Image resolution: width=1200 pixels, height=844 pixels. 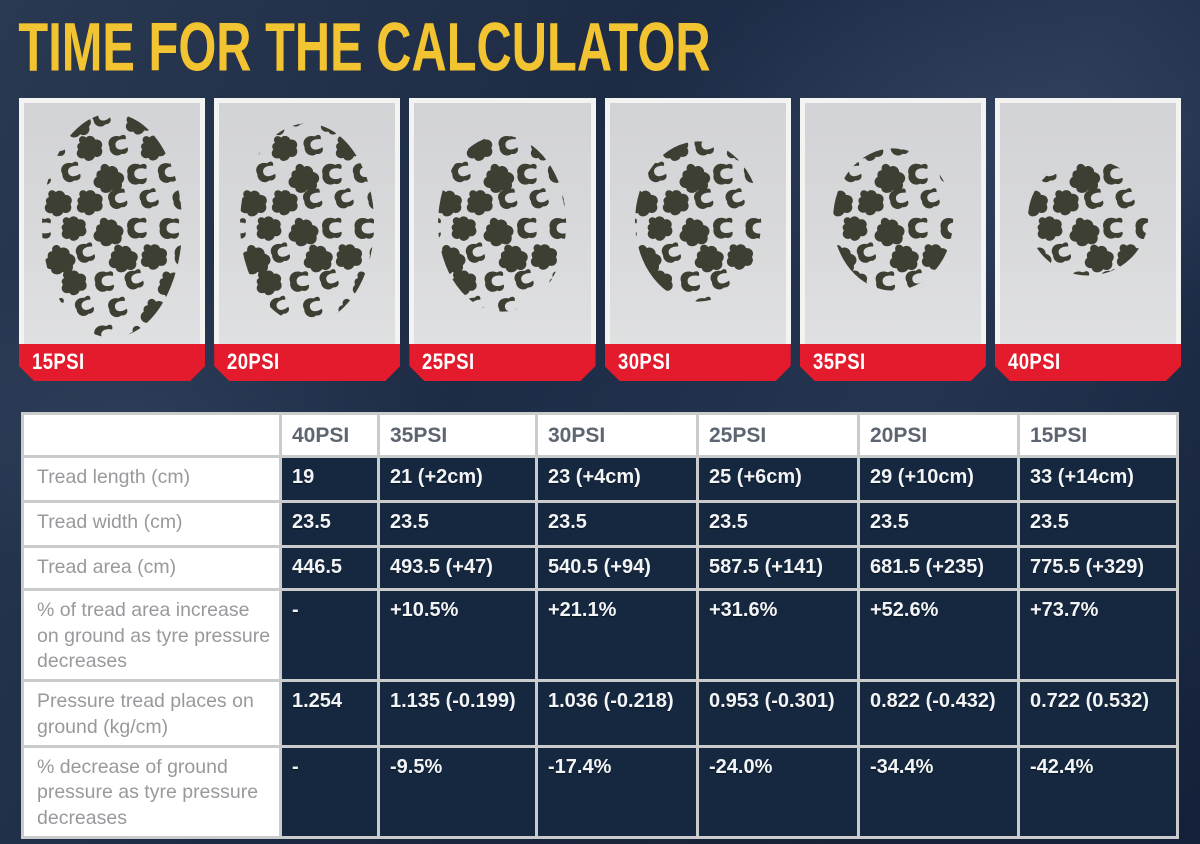 What do you see at coordinates (617, 568) in the screenshot?
I see `cell-value: 540.5 (+94)` at bounding box center [617, 568].